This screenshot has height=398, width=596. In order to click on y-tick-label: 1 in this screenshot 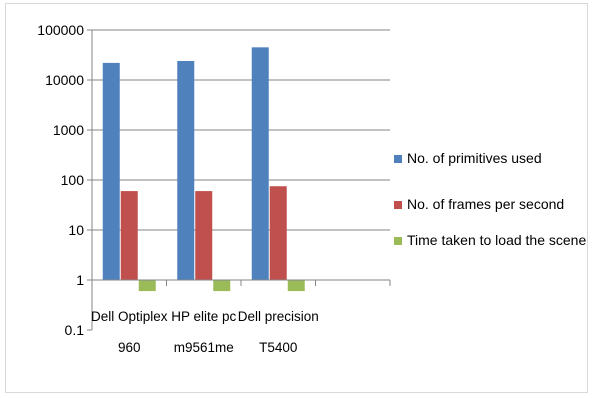, I will do `click(80, 280)`.